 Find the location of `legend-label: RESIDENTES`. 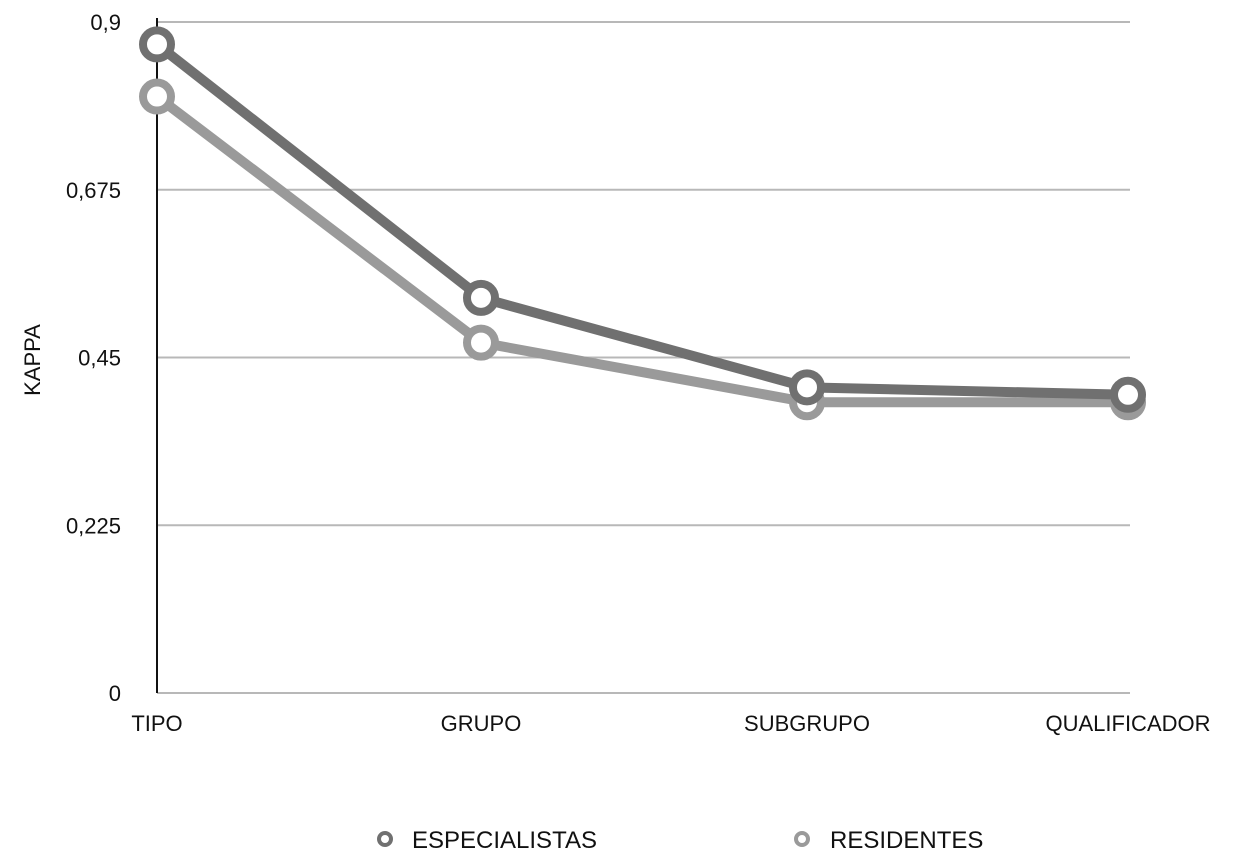

legend-label: RESIDENTES is located at coordinates (906, 839).